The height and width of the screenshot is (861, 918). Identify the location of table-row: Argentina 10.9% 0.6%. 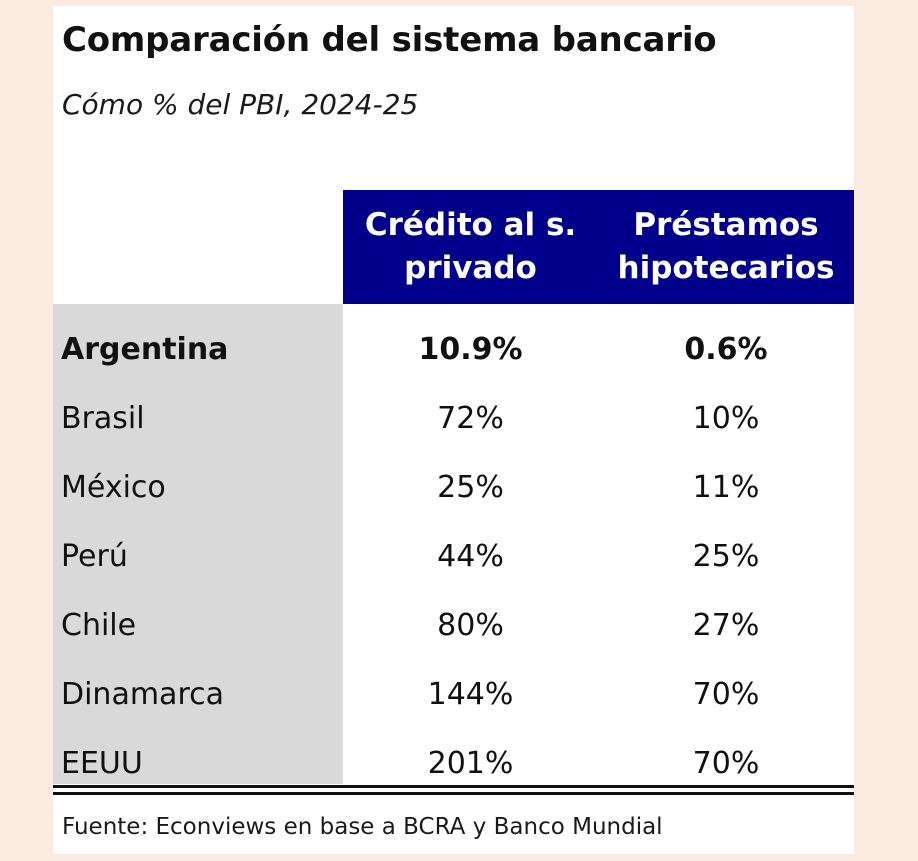
(453, 349).